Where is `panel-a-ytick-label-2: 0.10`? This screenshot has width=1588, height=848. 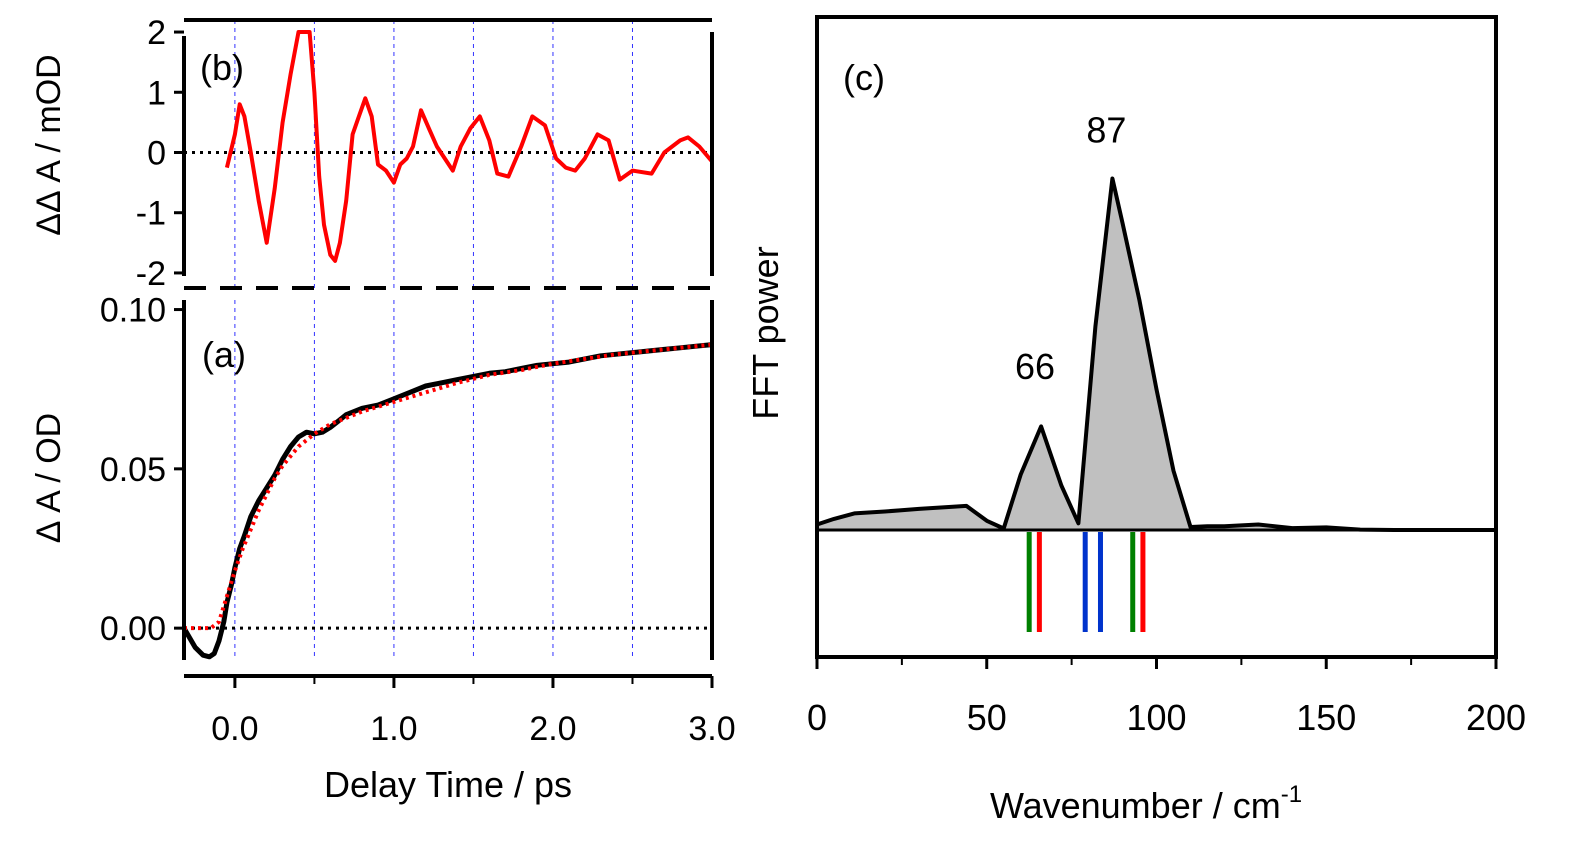 panel-a-ytick-label-2: 0.10 is located at coordinates (133, 311).